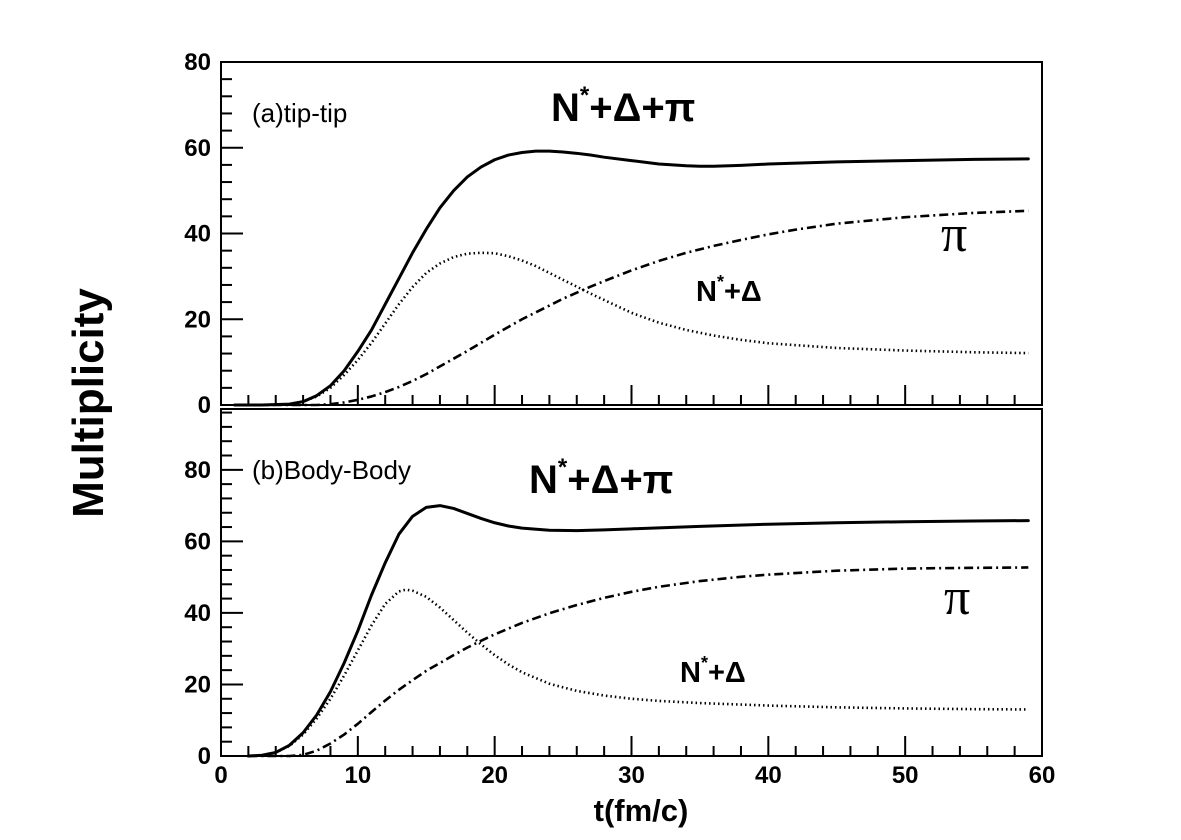 The width and height of the screenshot is (1181, 840). Describe the element at coordinates (331, 470) in the screenshot. I see `panel-b-label: (b)Body-Body` at that location.